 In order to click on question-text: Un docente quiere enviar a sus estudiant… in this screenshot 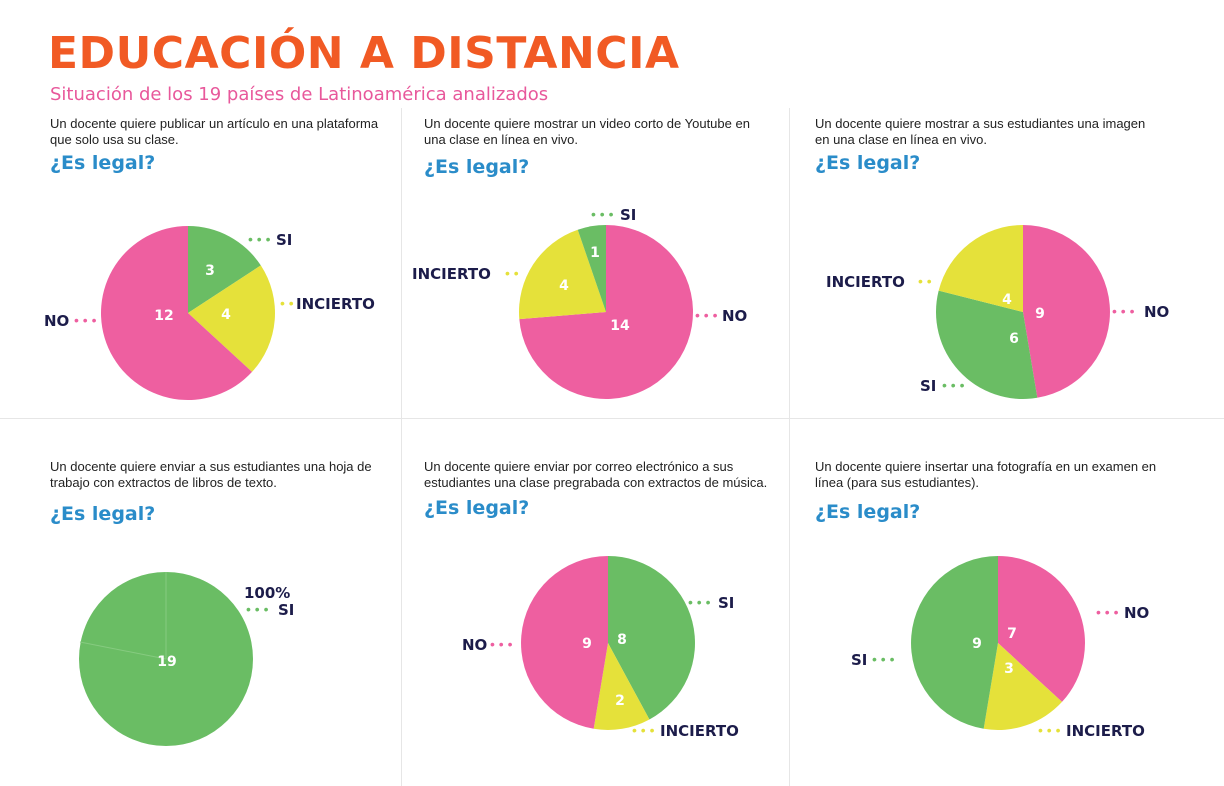, I will do `click(211, 474)`.